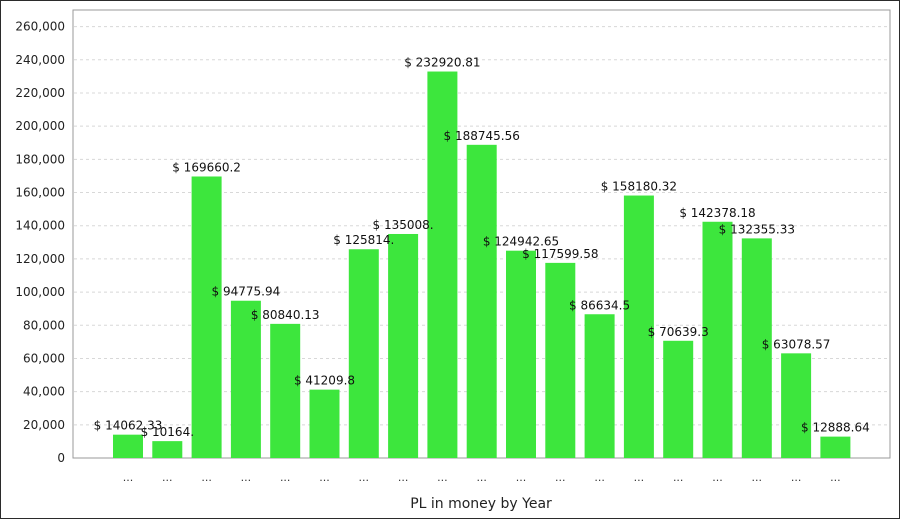 The image size is (900, 519). Describe the element at coordinates (40, 259) in the screenshot. I see `y-tick-label: 120,000` at that location.